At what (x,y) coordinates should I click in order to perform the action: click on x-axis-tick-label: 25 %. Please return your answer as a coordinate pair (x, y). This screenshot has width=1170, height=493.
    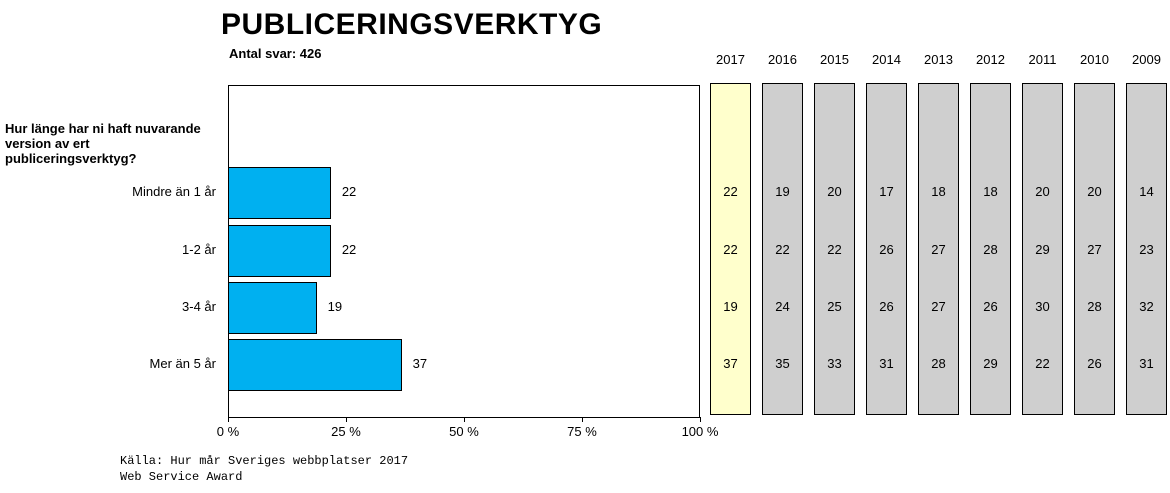
    Looking at the image, I should click on (346, 431).